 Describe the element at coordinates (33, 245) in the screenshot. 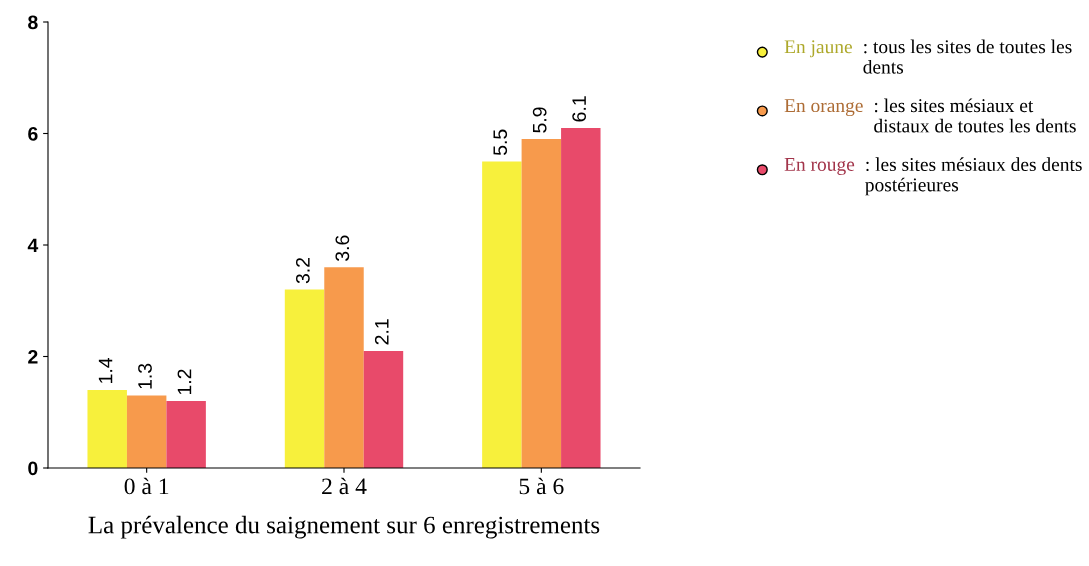

I see `y-tick-label: 4` at that location.